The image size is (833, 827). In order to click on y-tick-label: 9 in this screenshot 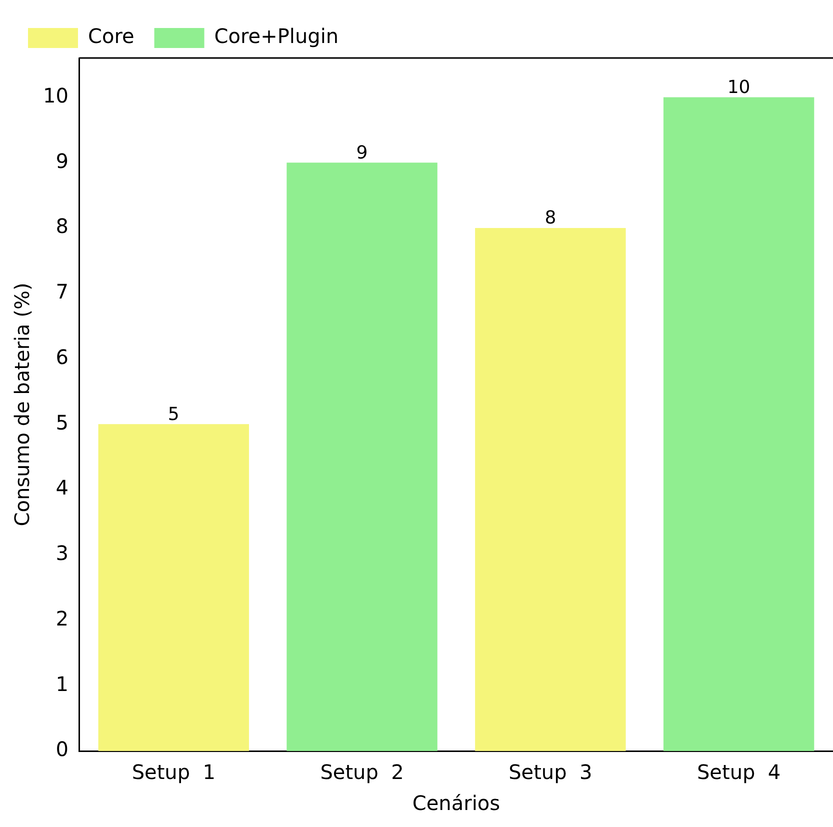, I will do `click(62, 160)`.